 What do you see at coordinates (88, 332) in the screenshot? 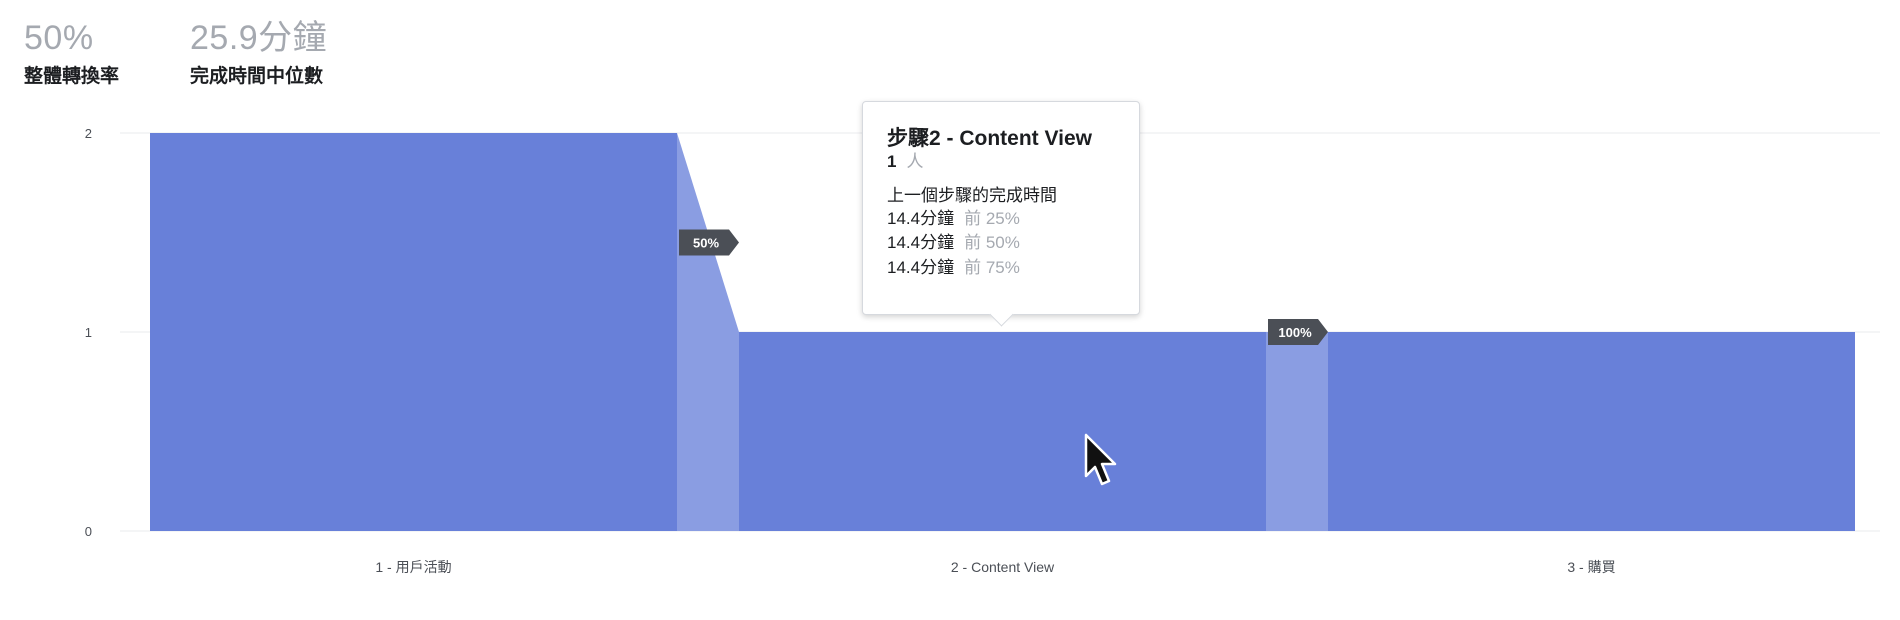
I see `y-tick-label: 1` at bounding box center [88, 332].